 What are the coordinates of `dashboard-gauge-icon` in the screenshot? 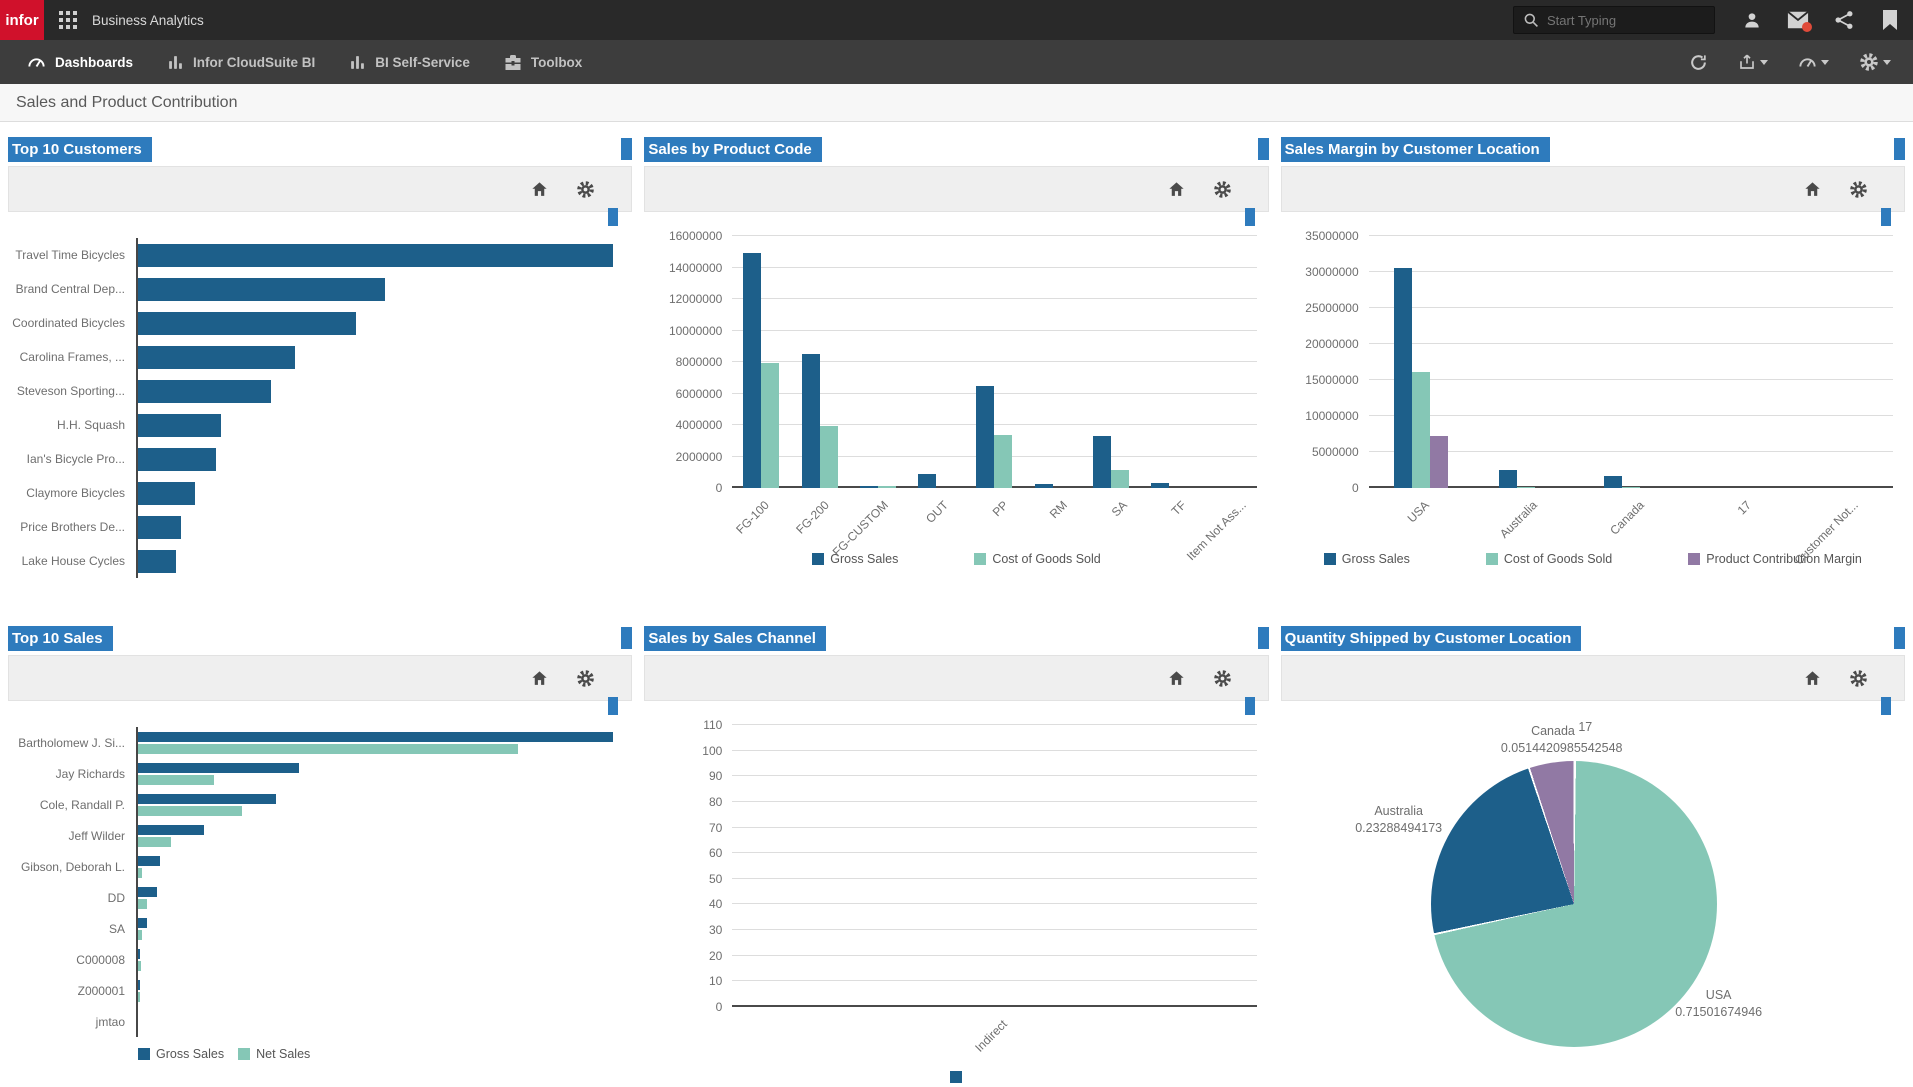 It's located at (1813, 62).